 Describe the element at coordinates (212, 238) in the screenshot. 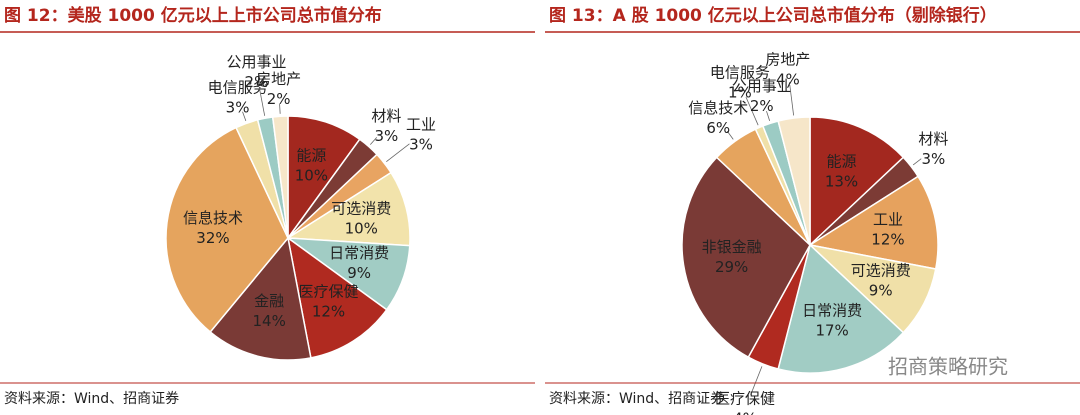

I see `slice-value: 32%` at that location.